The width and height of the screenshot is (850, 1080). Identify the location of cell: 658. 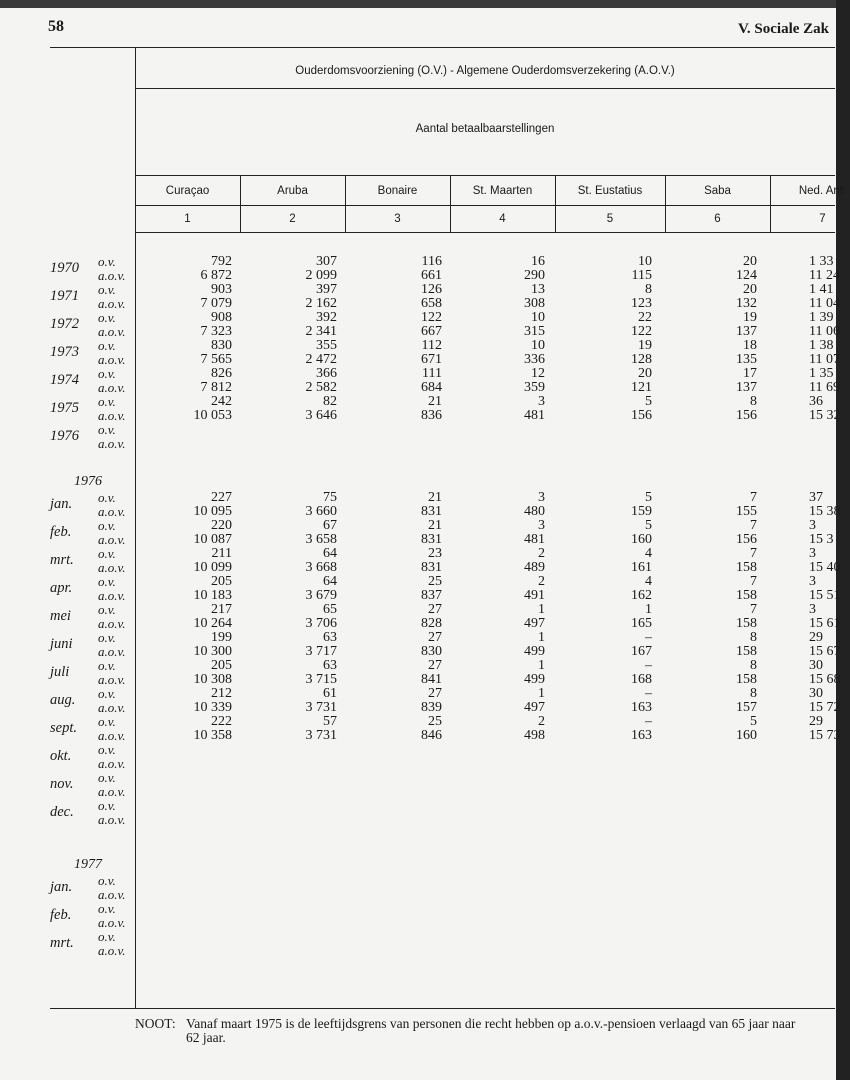
(431, 303).